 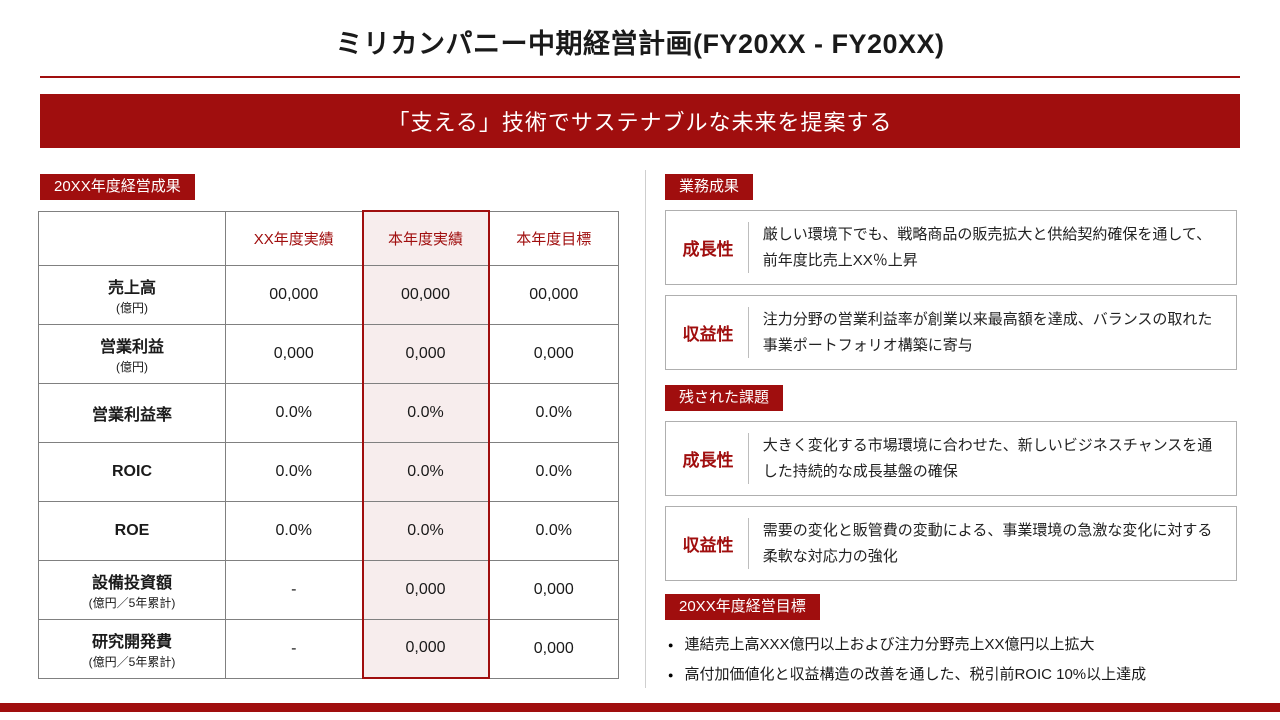 What do you see at coordinates (132, 238) in the screenshot?
I see `table-corner-cell` at bounding box center [132, 238].